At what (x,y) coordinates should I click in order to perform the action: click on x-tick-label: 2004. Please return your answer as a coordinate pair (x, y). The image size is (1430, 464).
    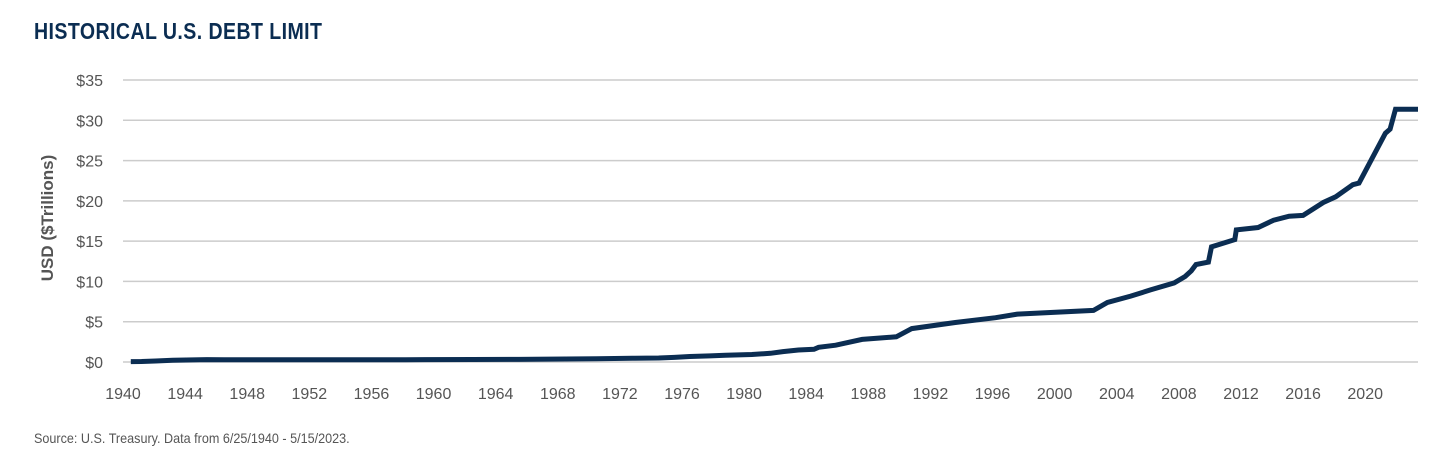
    Looking at the image, I should click on (1117, 394).